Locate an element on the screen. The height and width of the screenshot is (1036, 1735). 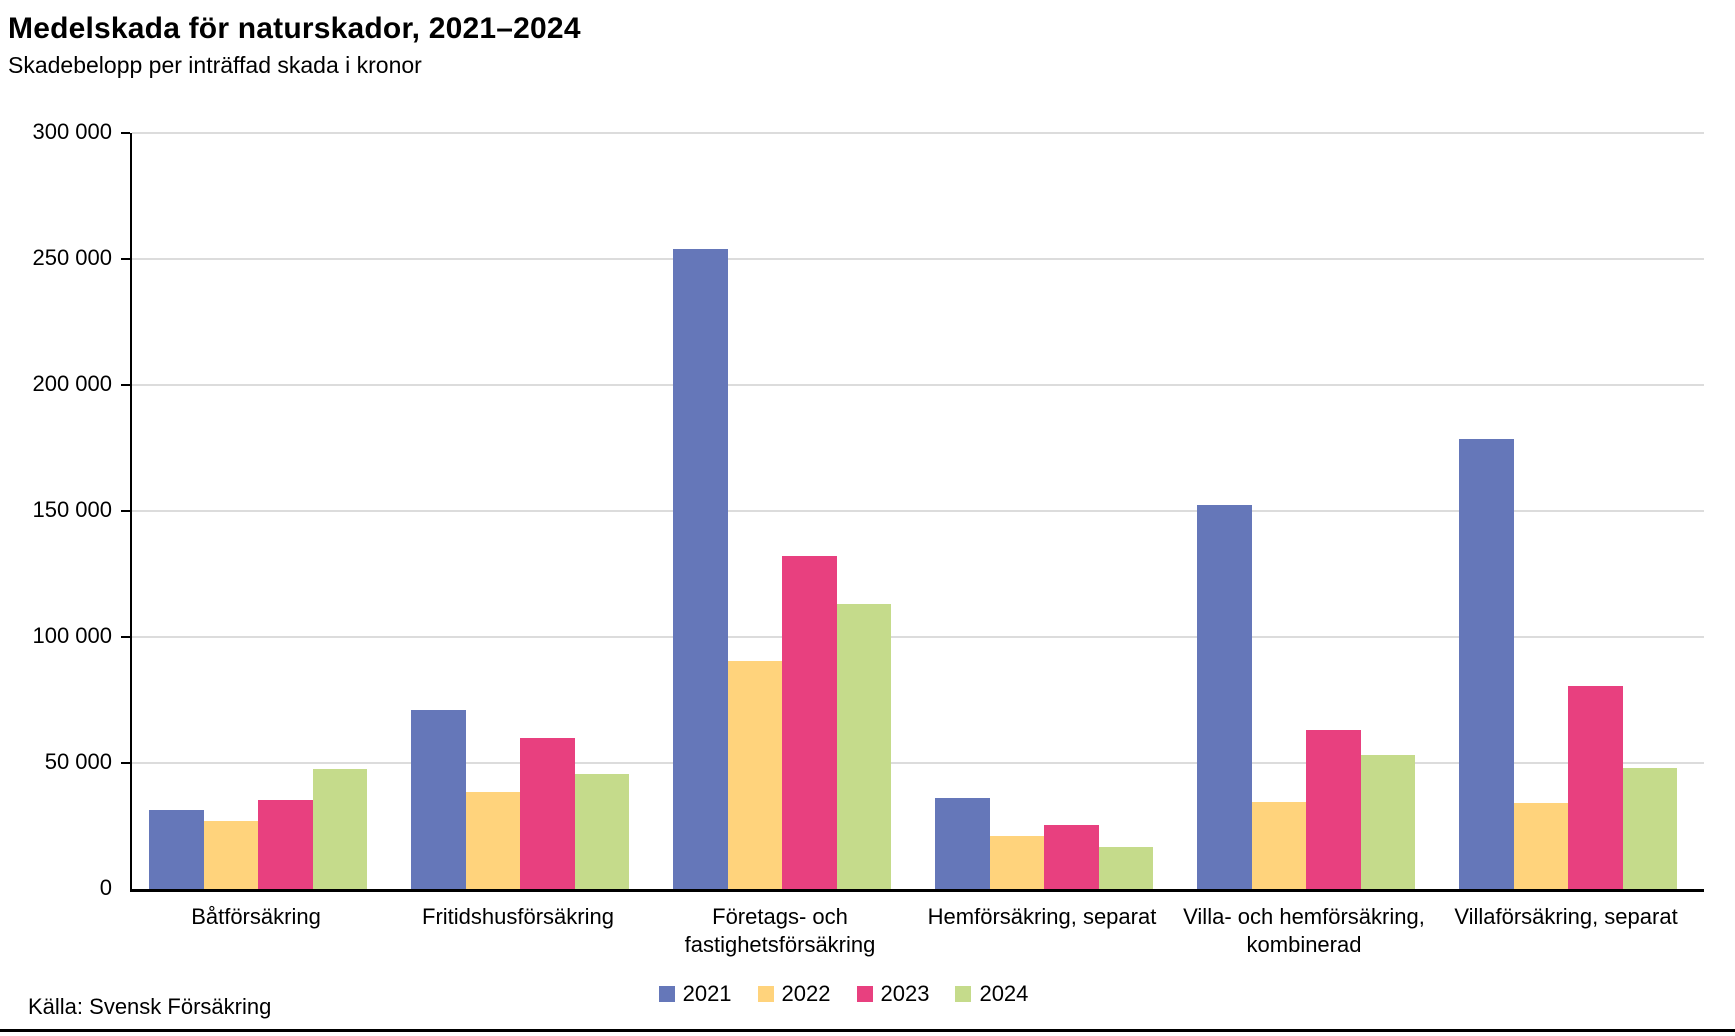
x-axis-label: Fritidshusförsäkring is located at coordinates (518, 916).